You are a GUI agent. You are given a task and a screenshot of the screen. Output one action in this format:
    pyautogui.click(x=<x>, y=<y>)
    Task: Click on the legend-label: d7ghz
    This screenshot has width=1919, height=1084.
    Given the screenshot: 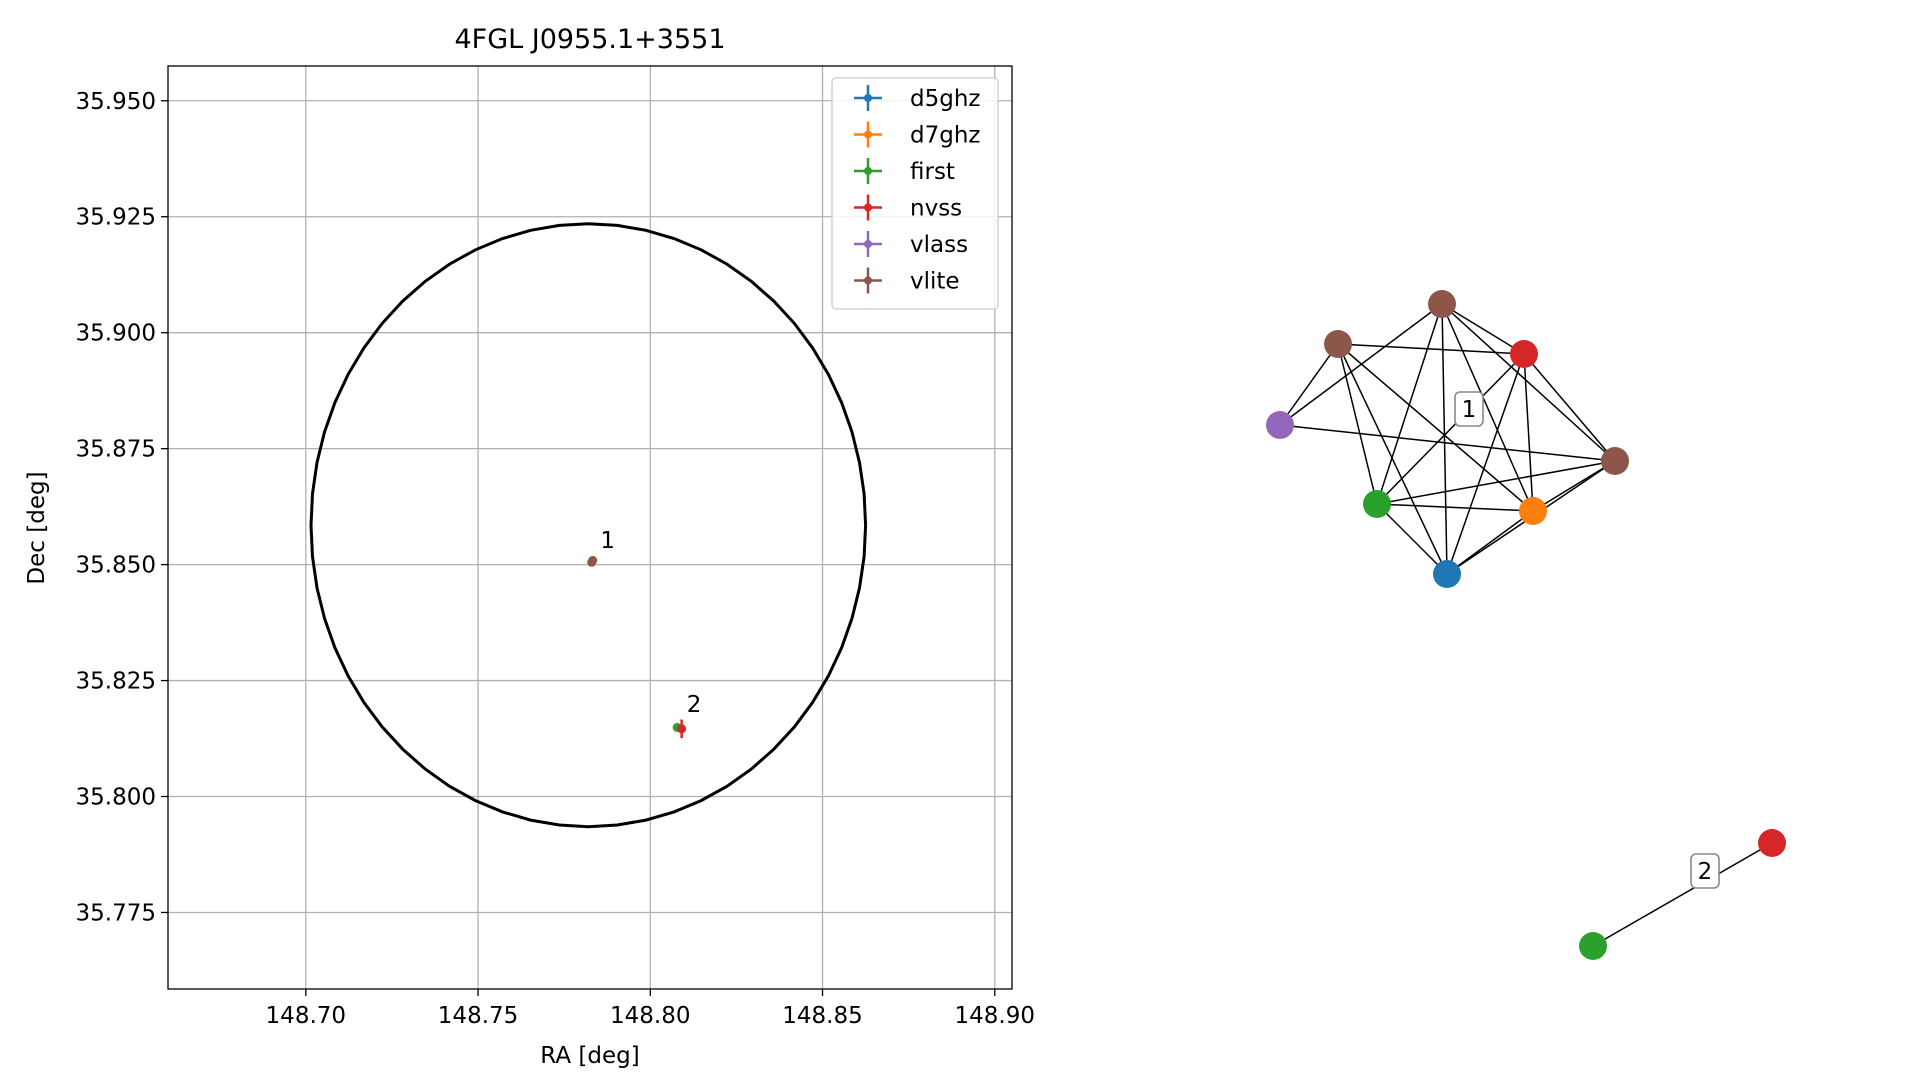 What is the action you would take?
    pyautogui.click(x=945, y=136)
    